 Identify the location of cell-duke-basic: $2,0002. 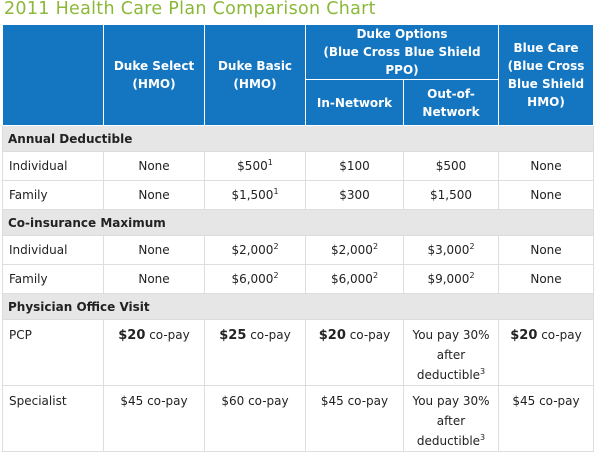
(255, 250).